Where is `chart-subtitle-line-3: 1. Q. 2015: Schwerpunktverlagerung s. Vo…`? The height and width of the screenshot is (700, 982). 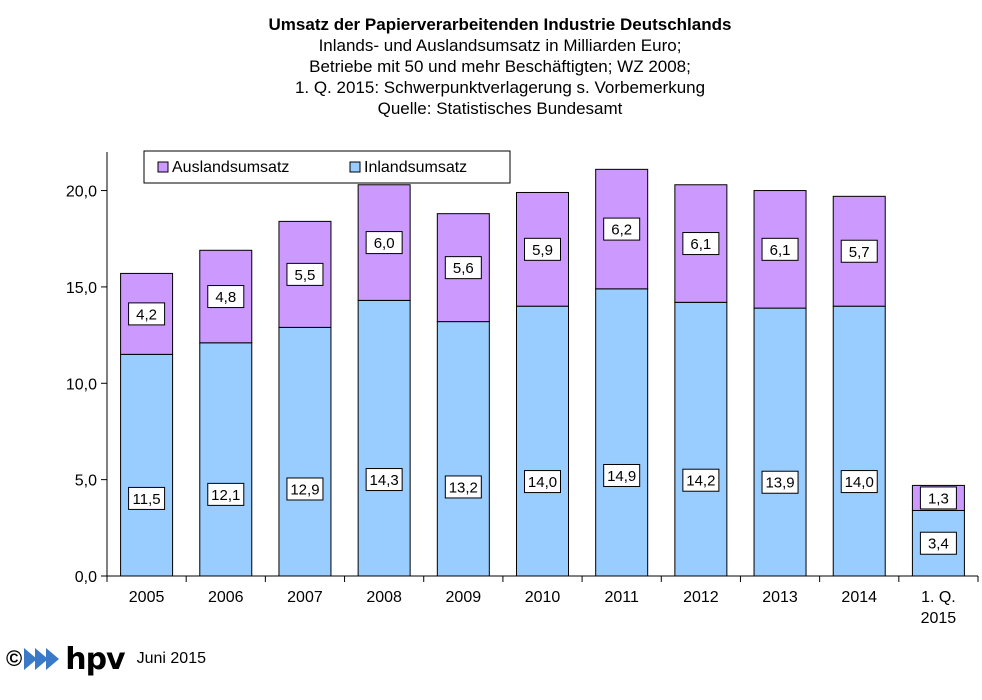 chart-subtitle-line-3: 1. Q. 2015: Schwerpunktverlagerung s. Vo… is located at coordinates (500, 87).